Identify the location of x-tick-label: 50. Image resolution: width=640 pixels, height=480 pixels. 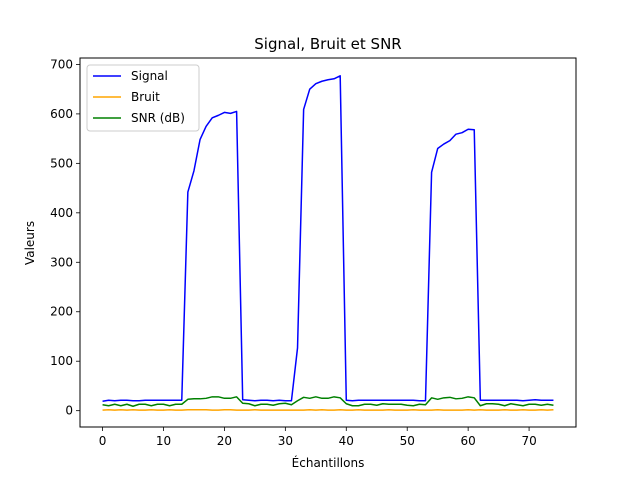
(407, 441).